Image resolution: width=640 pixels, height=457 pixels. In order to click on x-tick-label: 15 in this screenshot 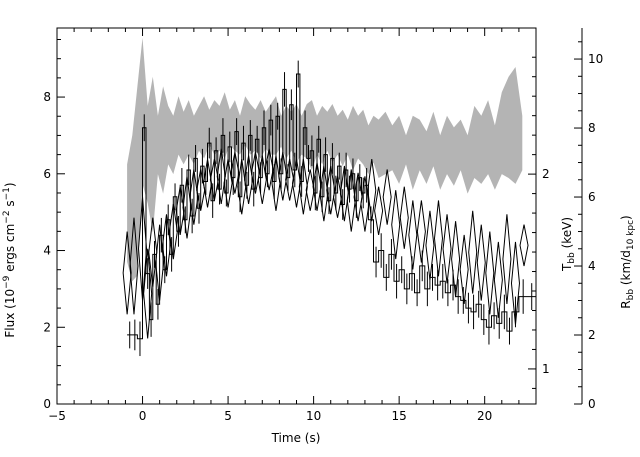, I will do `click(399, 416)`.